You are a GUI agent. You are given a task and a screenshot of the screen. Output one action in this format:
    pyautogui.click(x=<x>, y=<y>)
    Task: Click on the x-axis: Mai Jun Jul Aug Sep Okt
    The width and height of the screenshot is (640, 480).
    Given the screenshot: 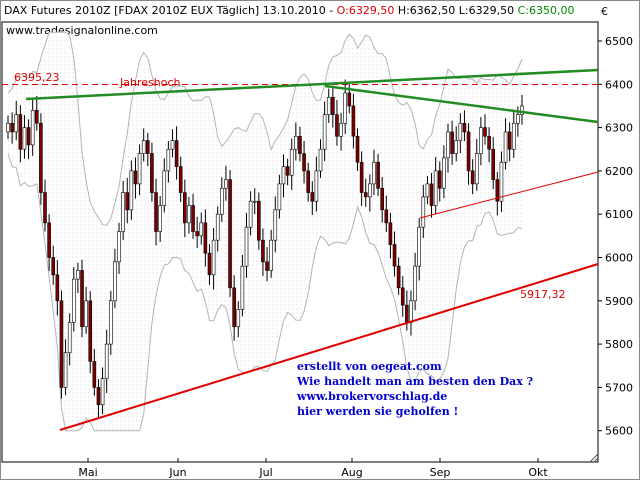 What is the action you would take?
    pyautogui.click(x=313, y=468)
    